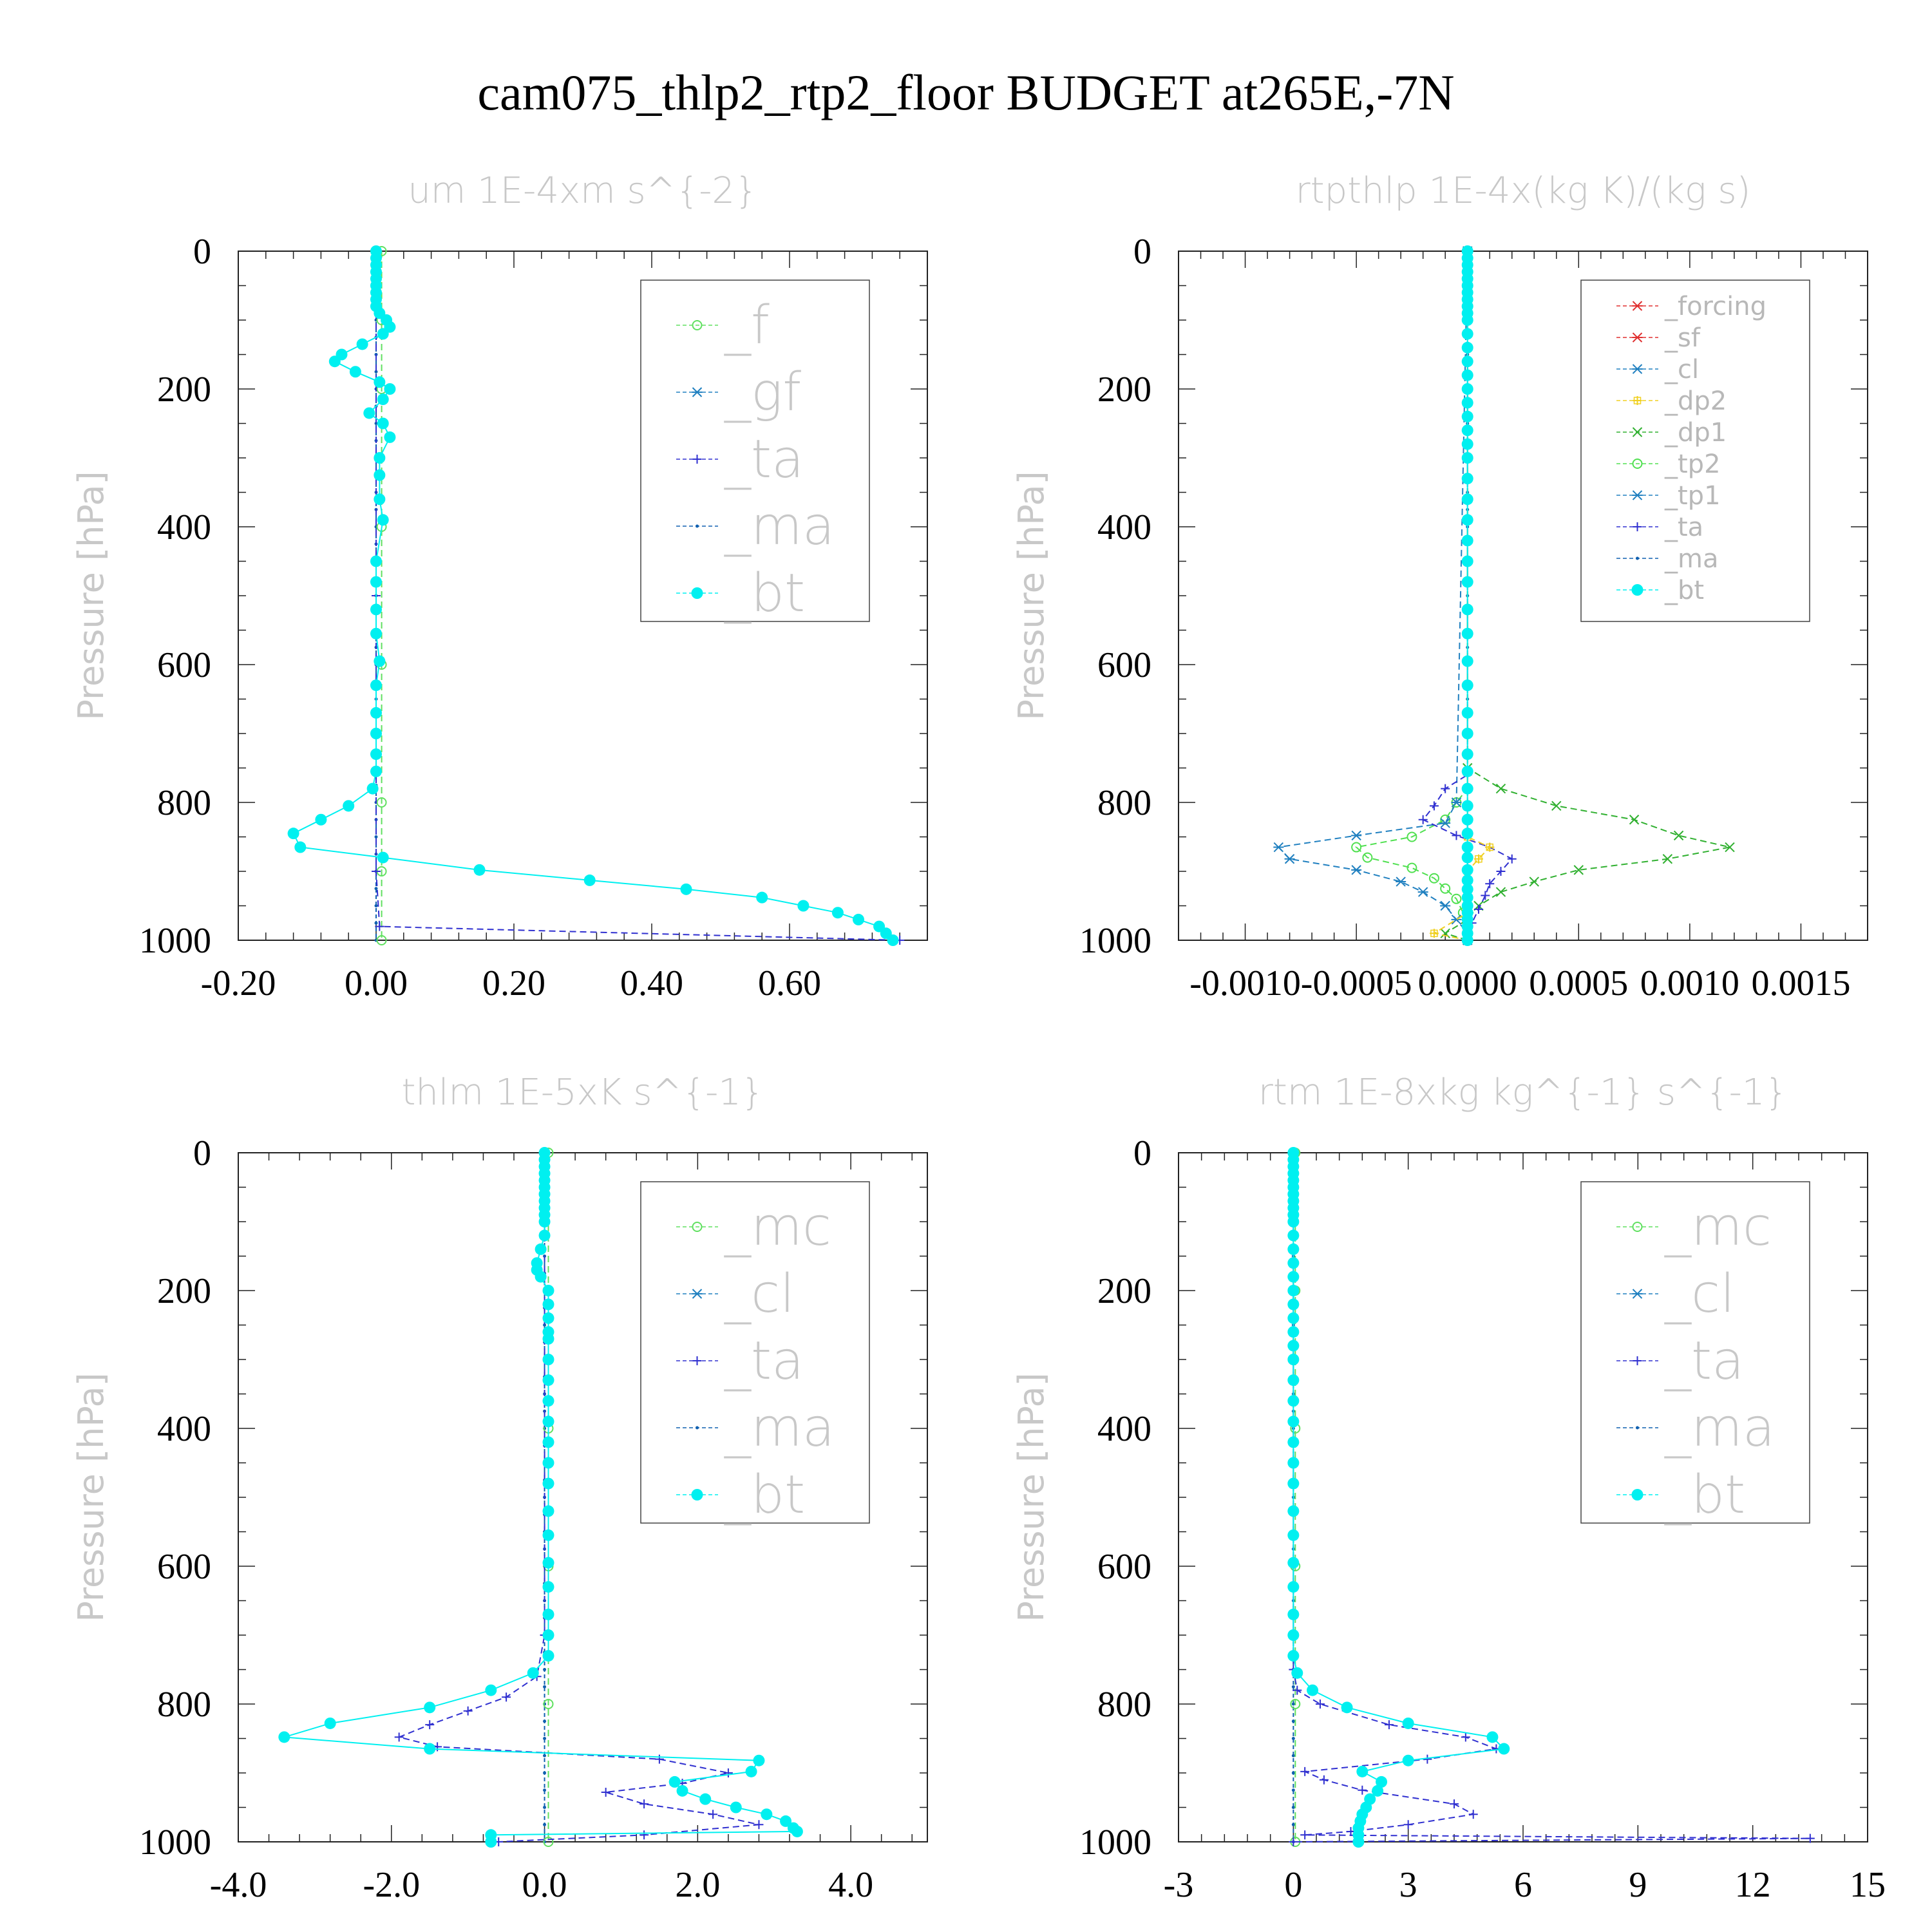 Image resolution: width=1932 pixels, height=1932 pixels. I want to click on point-cl, so click(697, 1294).